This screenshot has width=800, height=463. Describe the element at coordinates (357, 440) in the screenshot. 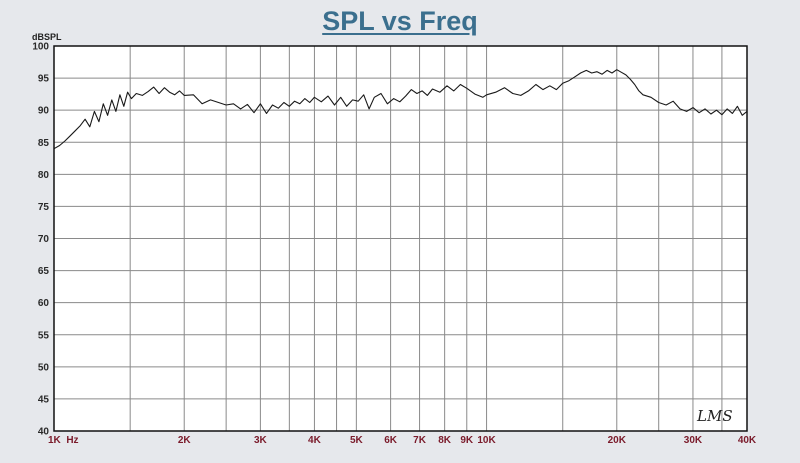

I see `x-tick-label: 5K` at that location.